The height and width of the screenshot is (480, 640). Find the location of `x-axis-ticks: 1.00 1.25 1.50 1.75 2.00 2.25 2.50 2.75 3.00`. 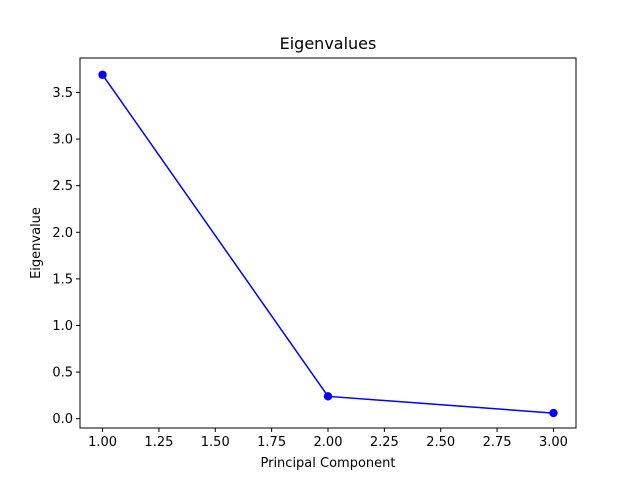

x-axis-ticks: 1.00 1.25 1.50 1.75 2.00 2.25 2.50 2.75 3.00 is located at coordinates (328, 439).